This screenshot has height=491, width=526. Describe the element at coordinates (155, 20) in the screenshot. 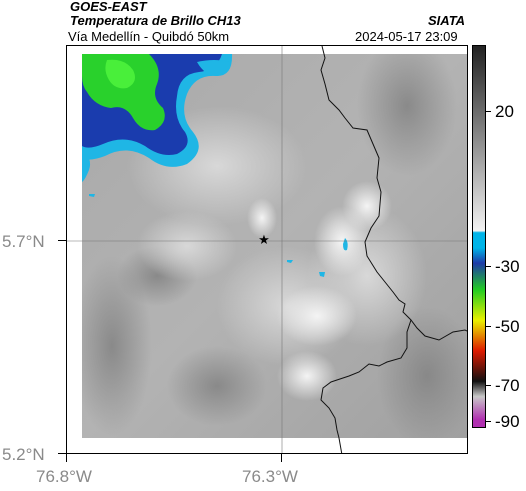

I see `product-title: Temperatura de Brillo CH13` at that location.